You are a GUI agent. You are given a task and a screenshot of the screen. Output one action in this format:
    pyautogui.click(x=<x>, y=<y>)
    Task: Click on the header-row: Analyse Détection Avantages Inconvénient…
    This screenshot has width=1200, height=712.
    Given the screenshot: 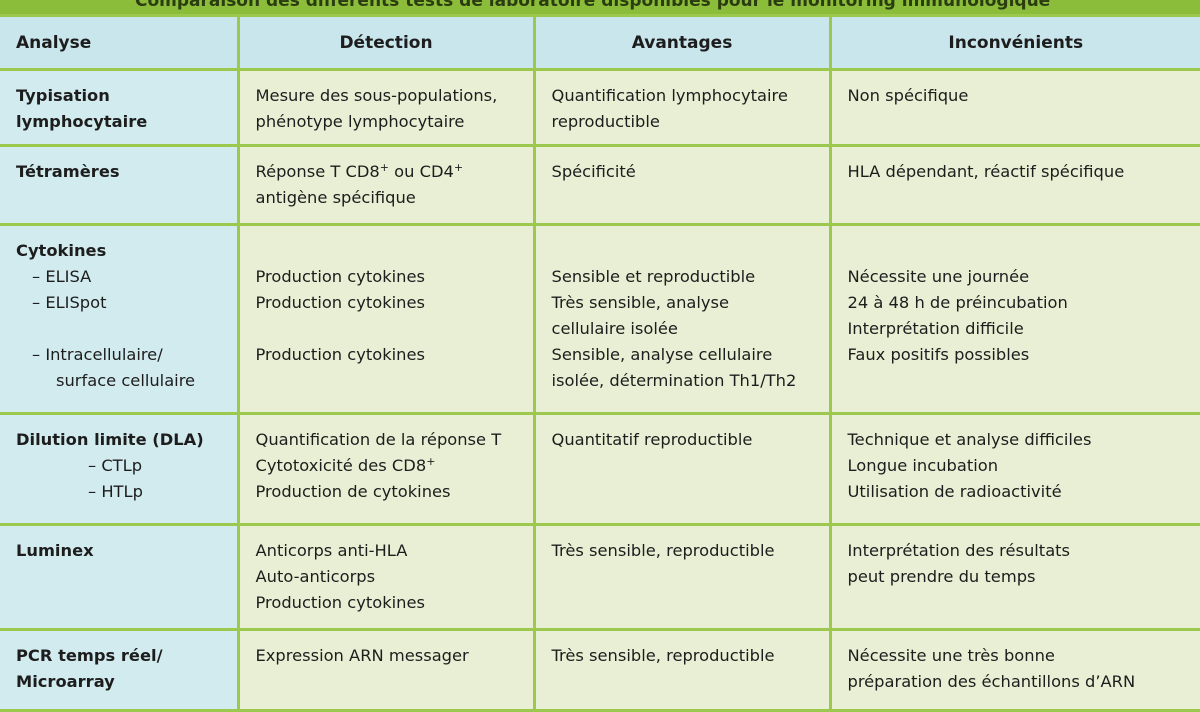 What is the action you would take?
    pyautogui.click(x=600, y=42)
    